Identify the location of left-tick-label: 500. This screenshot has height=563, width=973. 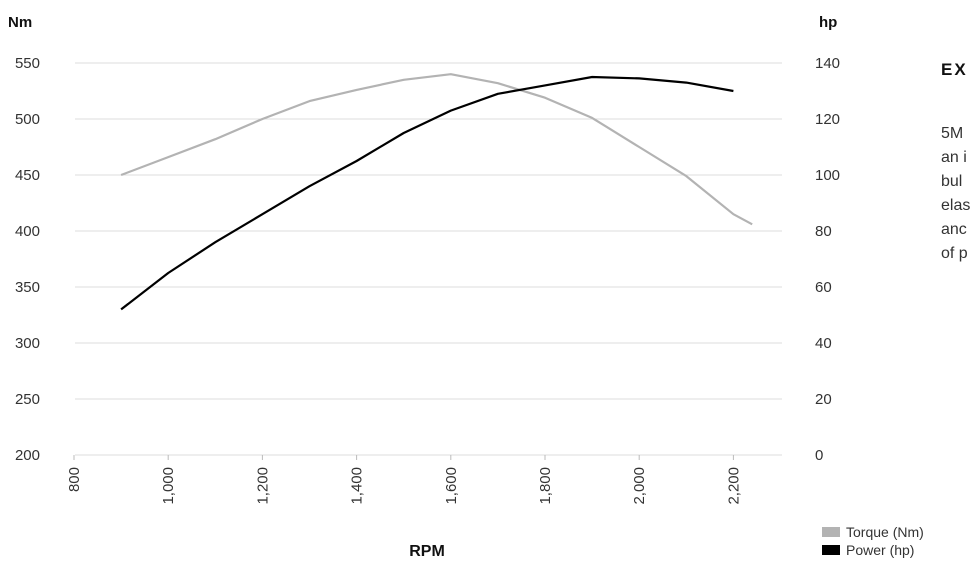
(27, 119).